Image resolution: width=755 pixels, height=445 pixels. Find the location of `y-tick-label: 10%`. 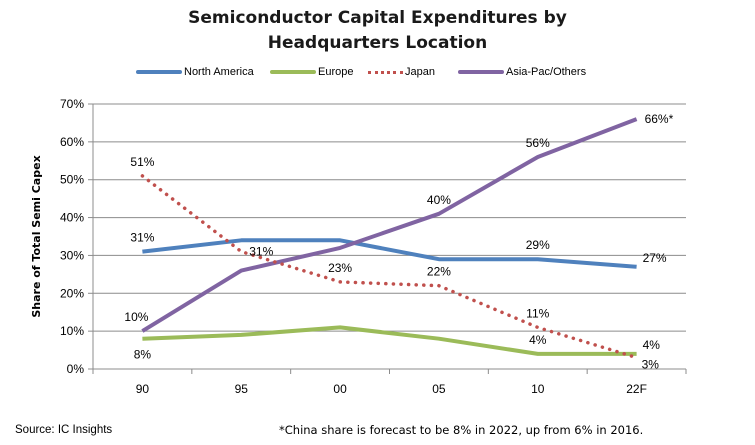

y-tick-label: 10% is located at coordinates (72, 331).